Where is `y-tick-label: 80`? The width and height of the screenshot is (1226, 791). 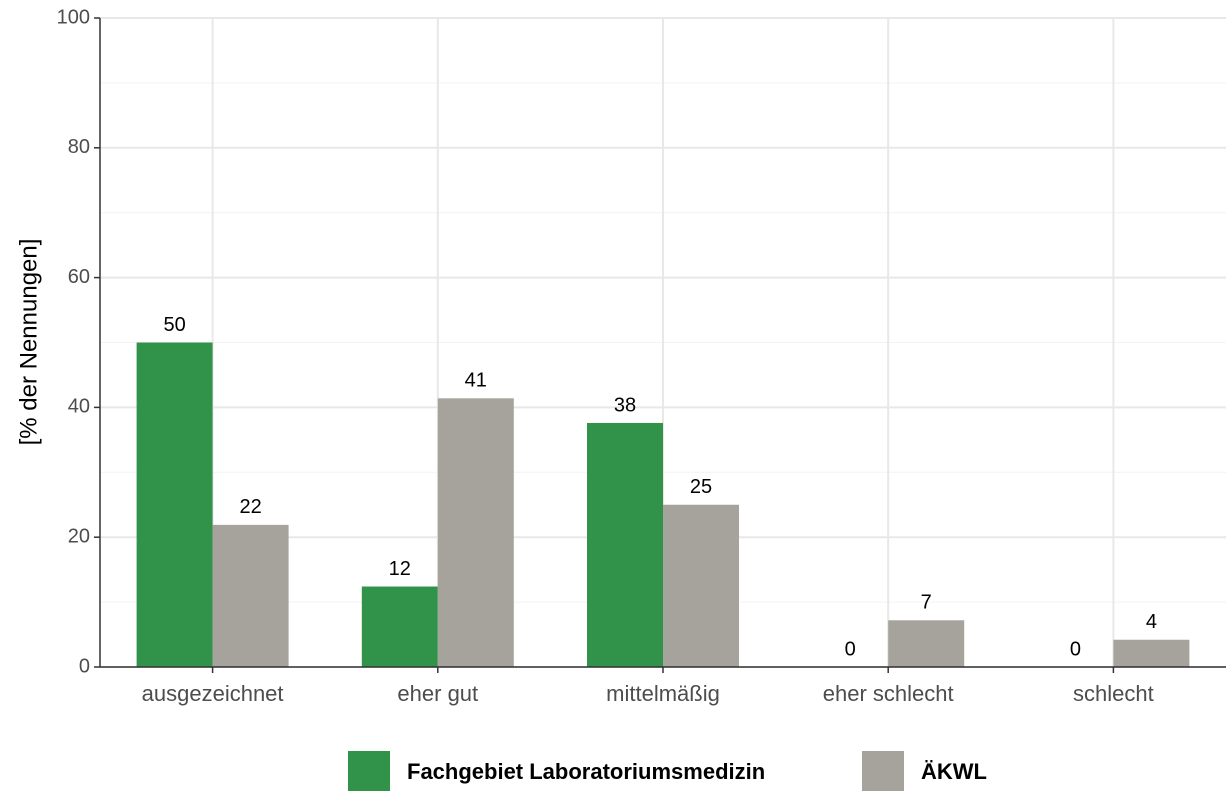 y-tick-label: 80 is located at coordinates (79, 147).